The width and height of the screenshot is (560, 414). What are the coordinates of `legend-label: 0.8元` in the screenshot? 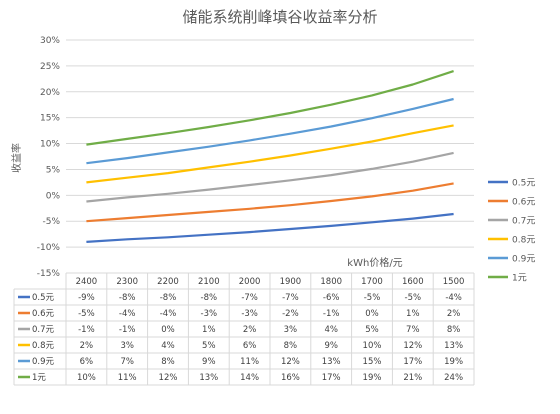 It's located at (523, 241).